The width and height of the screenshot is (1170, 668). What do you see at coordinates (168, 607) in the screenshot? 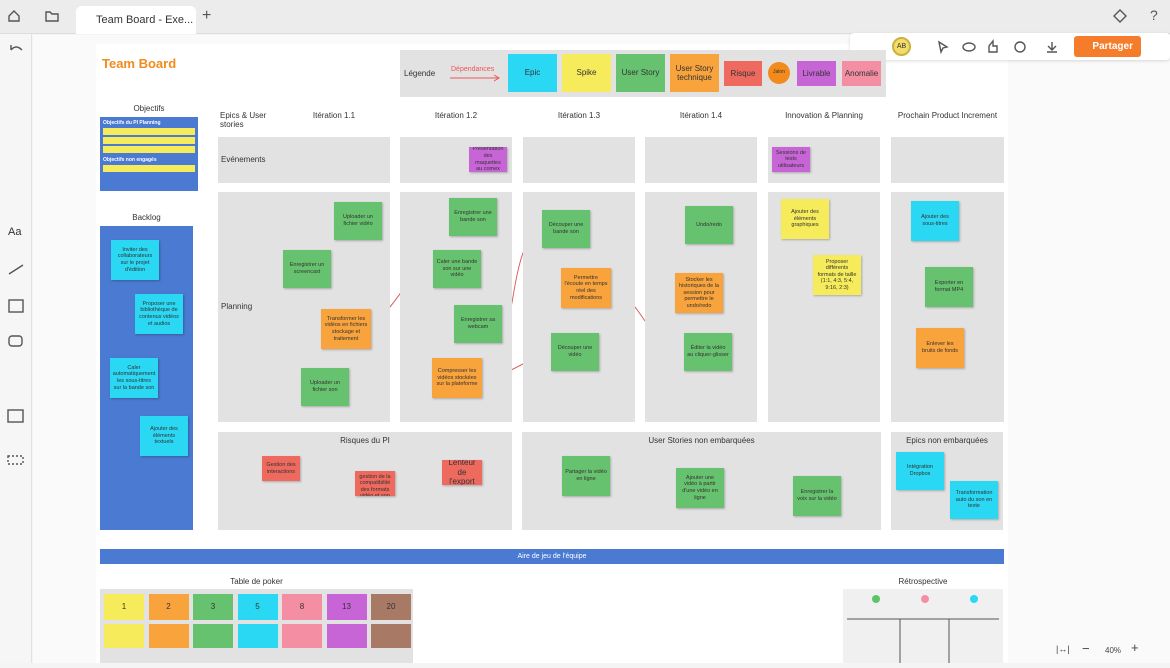
I see `poker-card: 2` at bounding box center [168, 607].